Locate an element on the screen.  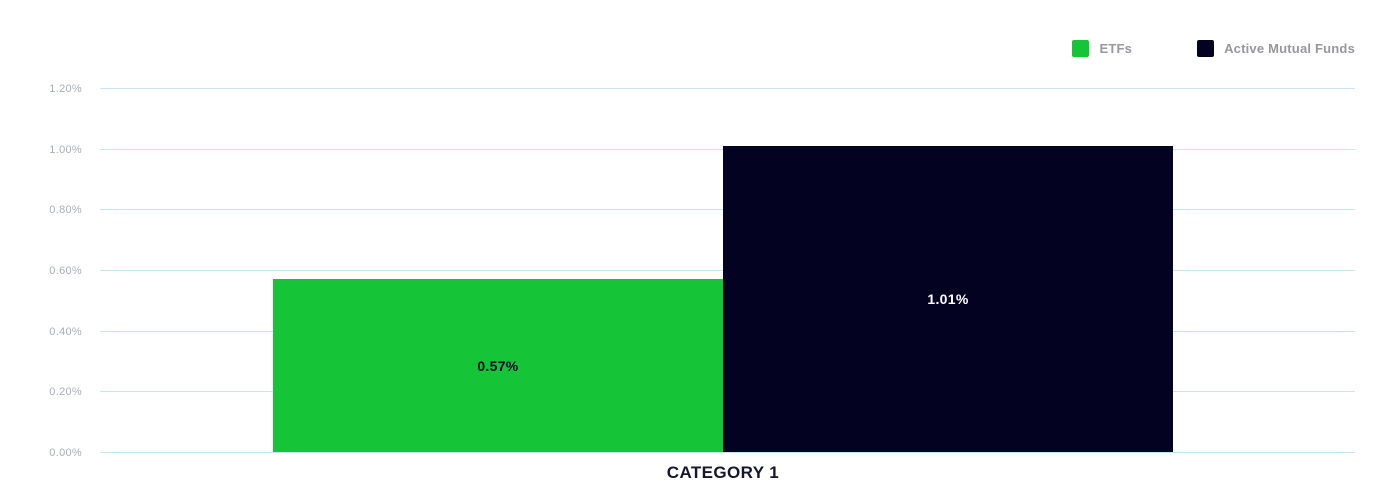
etfs-swatch-icon is located at coordinates (1081, 48).